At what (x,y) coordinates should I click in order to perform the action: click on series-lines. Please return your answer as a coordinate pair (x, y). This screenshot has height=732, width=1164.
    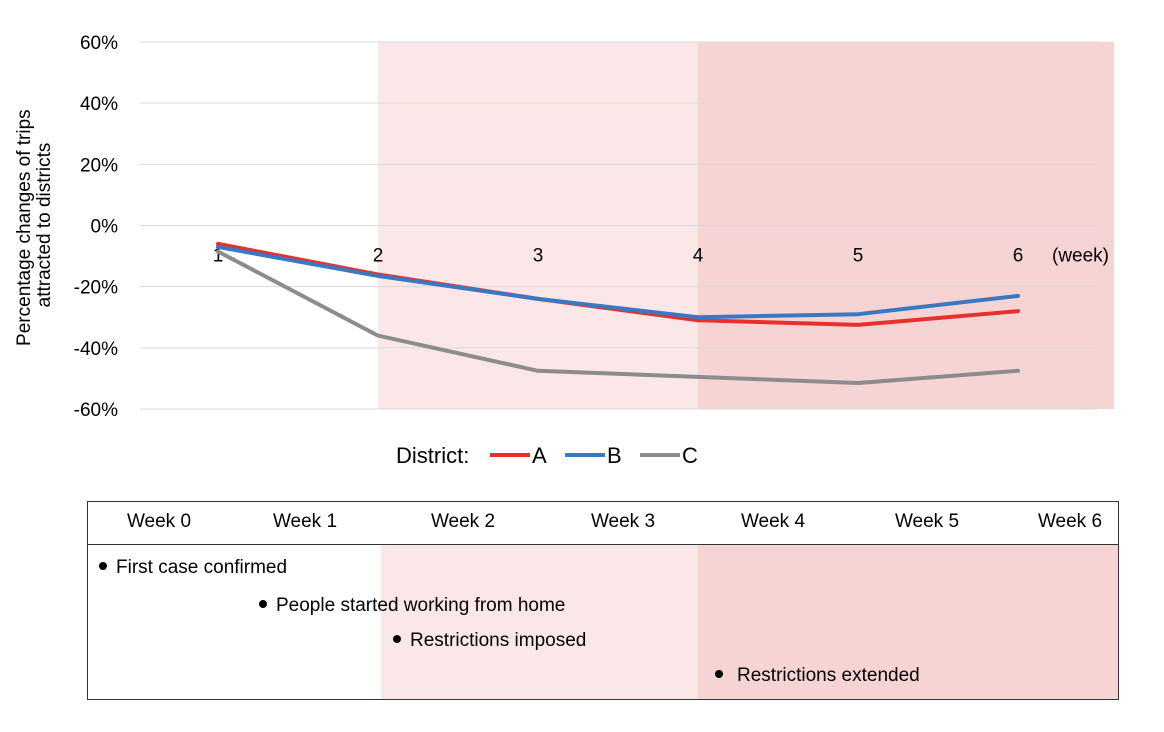
    Looking at the image, I should click on (618, 313).